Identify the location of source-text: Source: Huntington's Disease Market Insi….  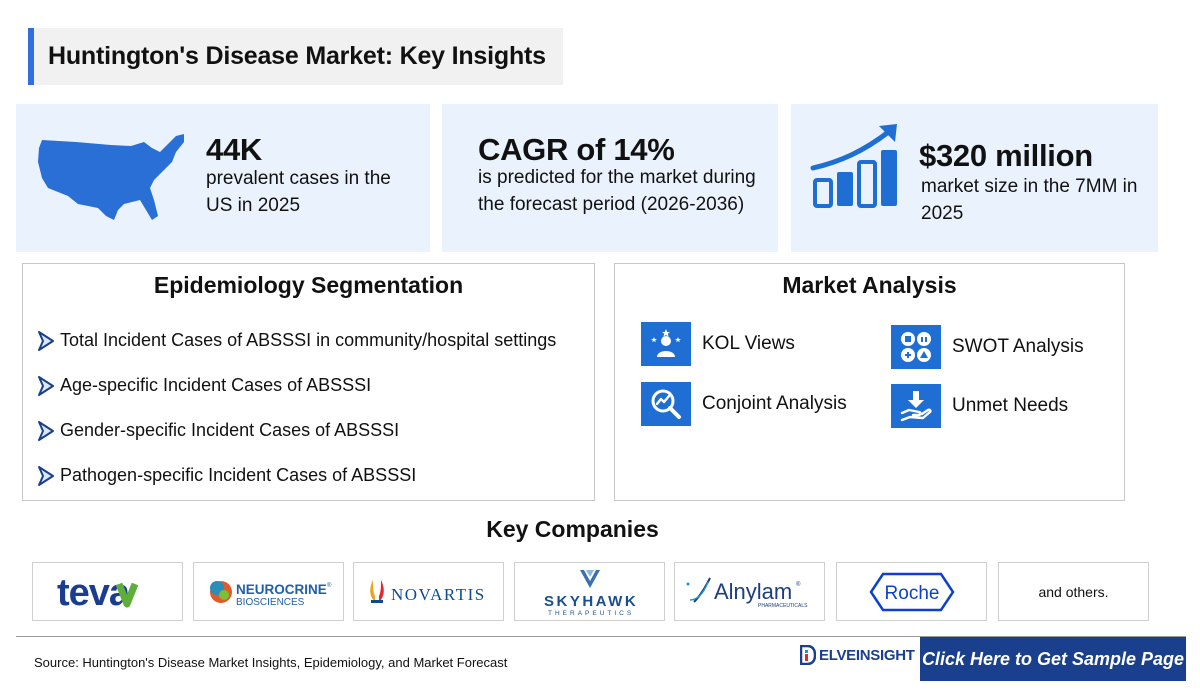
(271, 662).